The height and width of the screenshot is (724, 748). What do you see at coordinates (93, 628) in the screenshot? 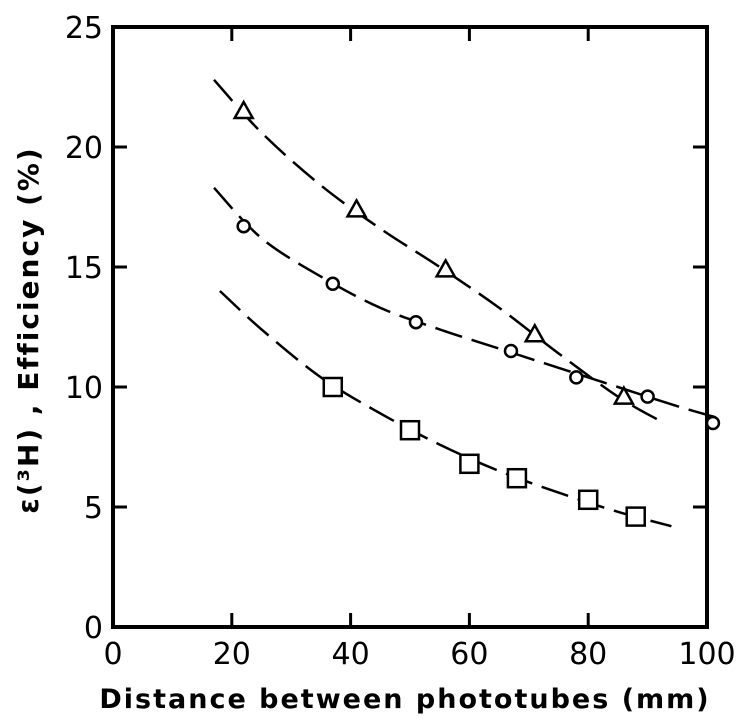
I see `y-tick-label: 0` at bounding box center [93, 628].